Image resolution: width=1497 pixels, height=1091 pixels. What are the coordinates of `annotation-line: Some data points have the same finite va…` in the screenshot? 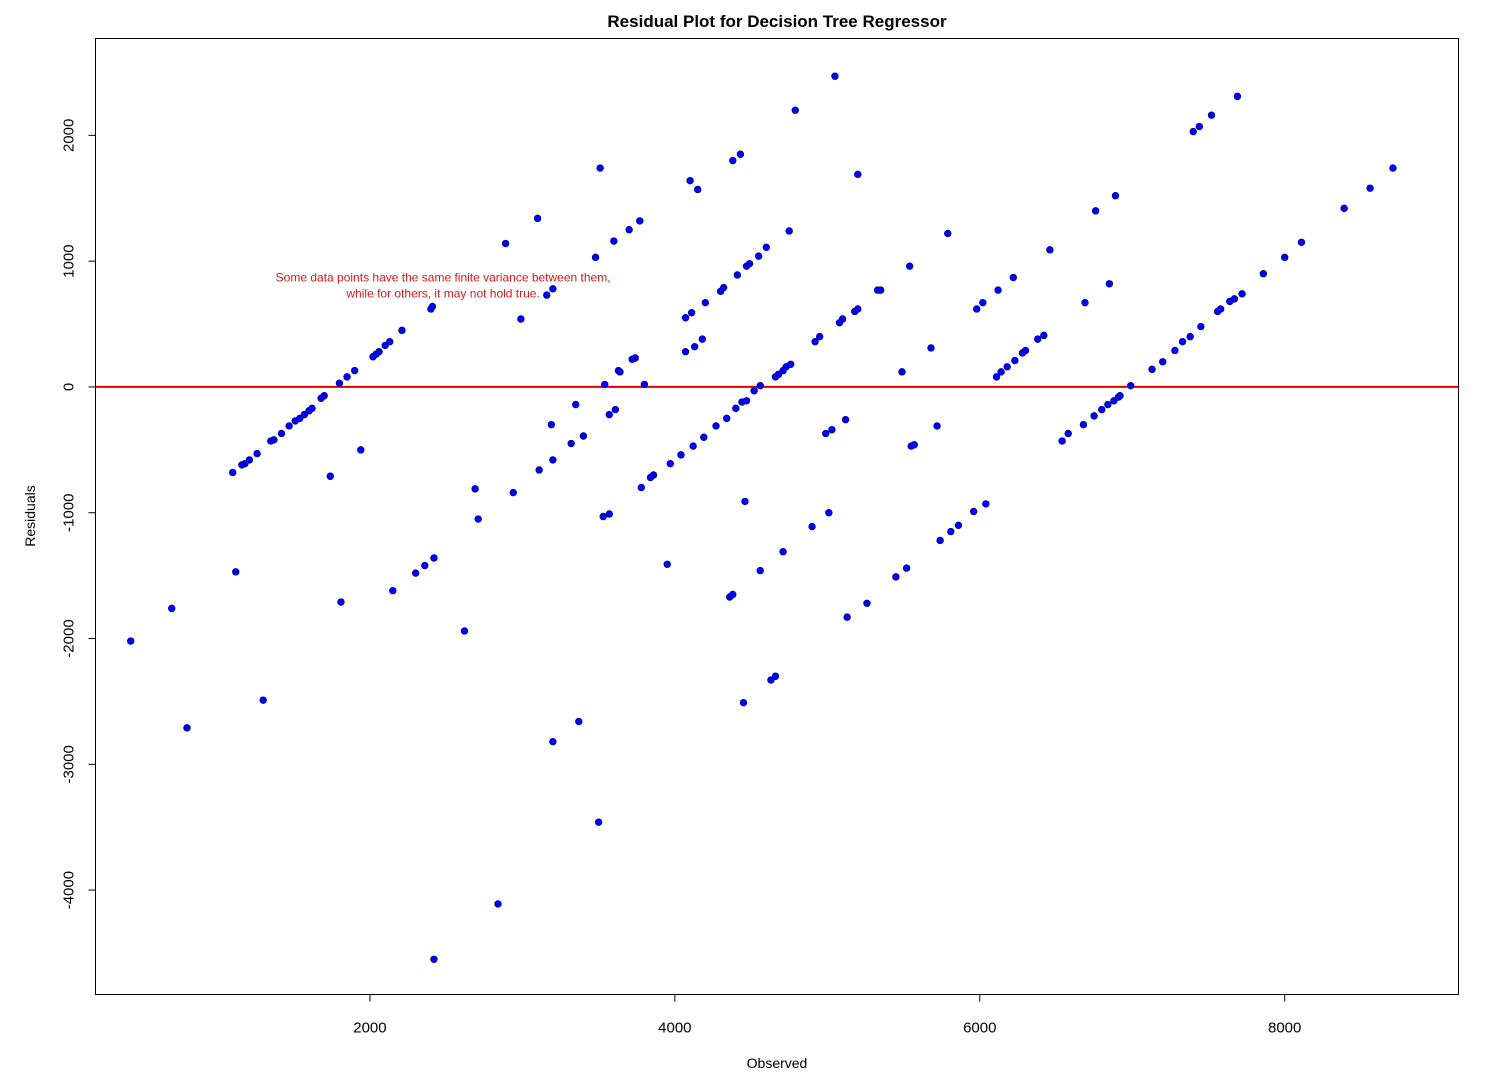 It's located at (443, 278).